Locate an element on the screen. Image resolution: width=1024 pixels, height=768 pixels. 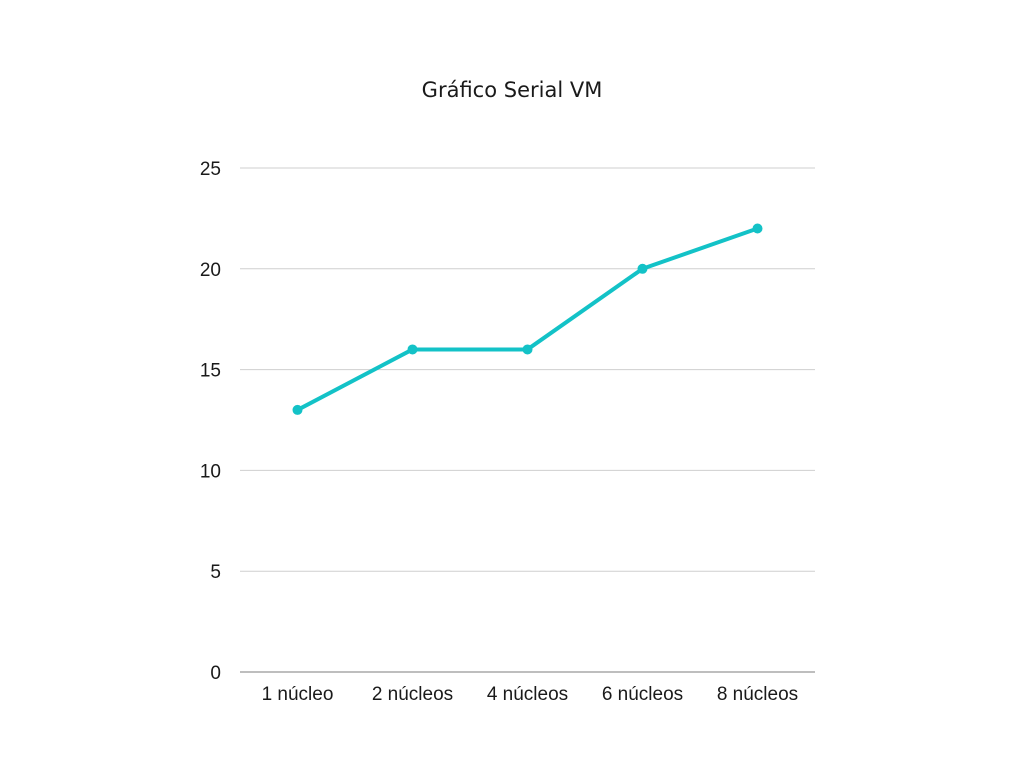
y-tick-label: 25 is located at coordinates (210, 169).